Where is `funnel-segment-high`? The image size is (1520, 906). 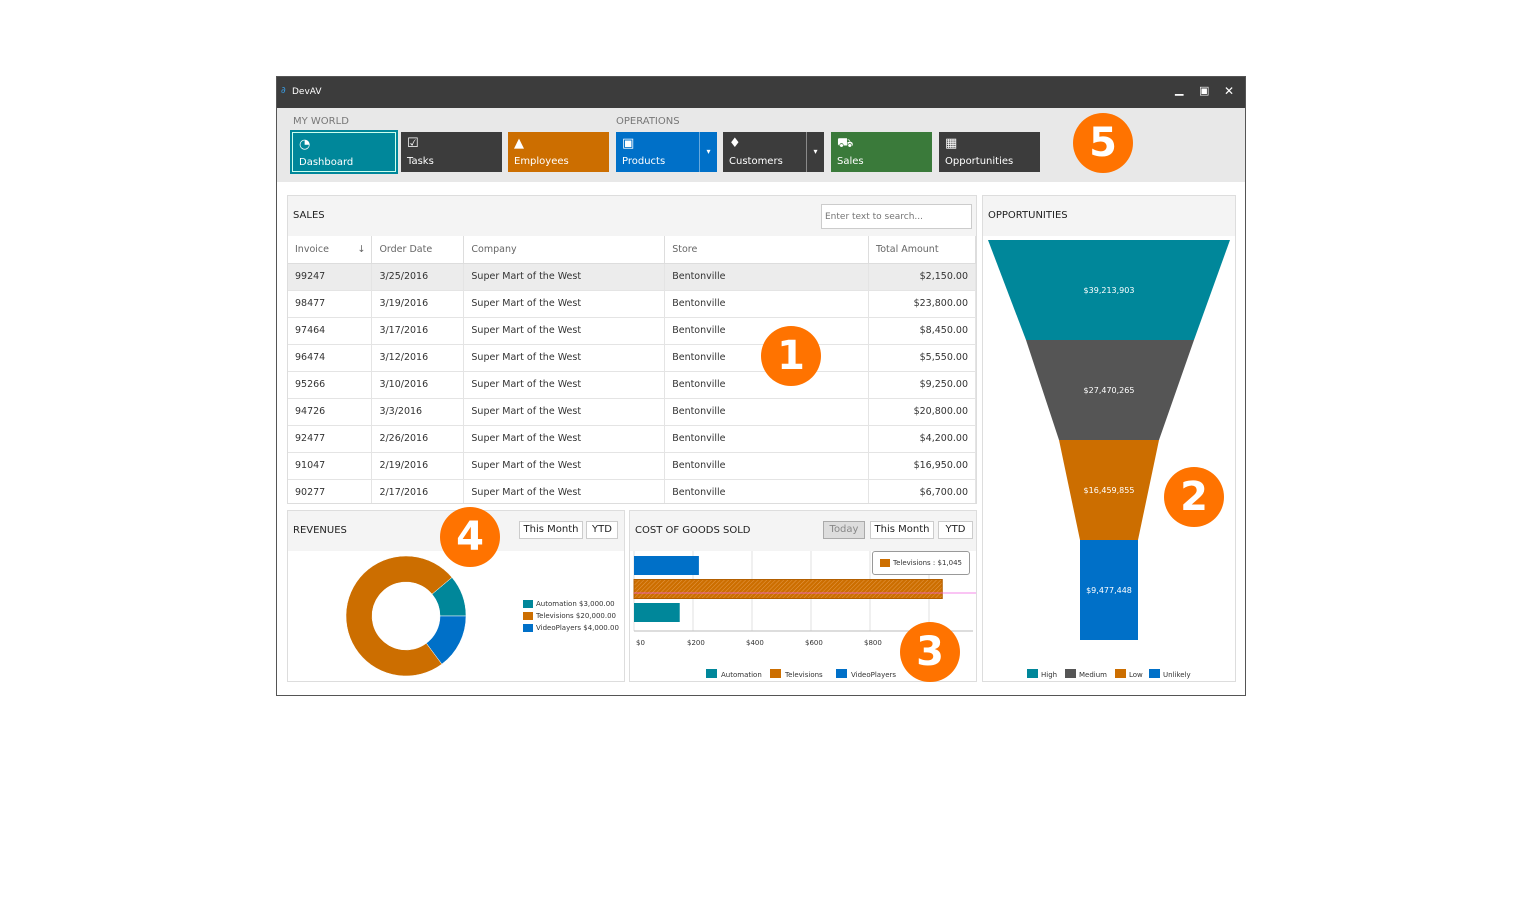
funnel-segment-high is located at coordinates (1109, 290).